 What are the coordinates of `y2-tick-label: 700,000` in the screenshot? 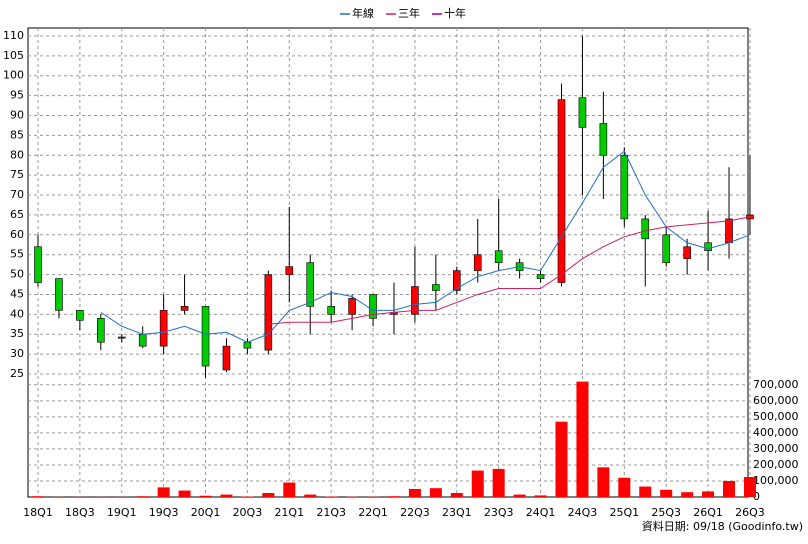 It's located at (776, 384).